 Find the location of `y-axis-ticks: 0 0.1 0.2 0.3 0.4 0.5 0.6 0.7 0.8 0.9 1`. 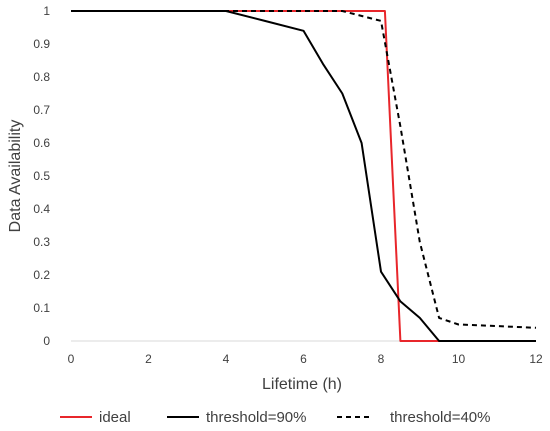

y-axis-ticks: 0 0.1 0.2 0.3 0.4 0.5 0.6 0.7 0.8 0.9 1 is located at coordinates (41, 176).